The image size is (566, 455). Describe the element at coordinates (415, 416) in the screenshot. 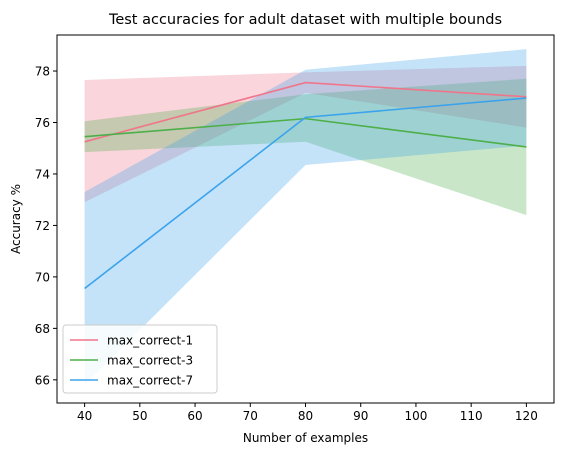

I see `x-tick-label: 100` at that location.